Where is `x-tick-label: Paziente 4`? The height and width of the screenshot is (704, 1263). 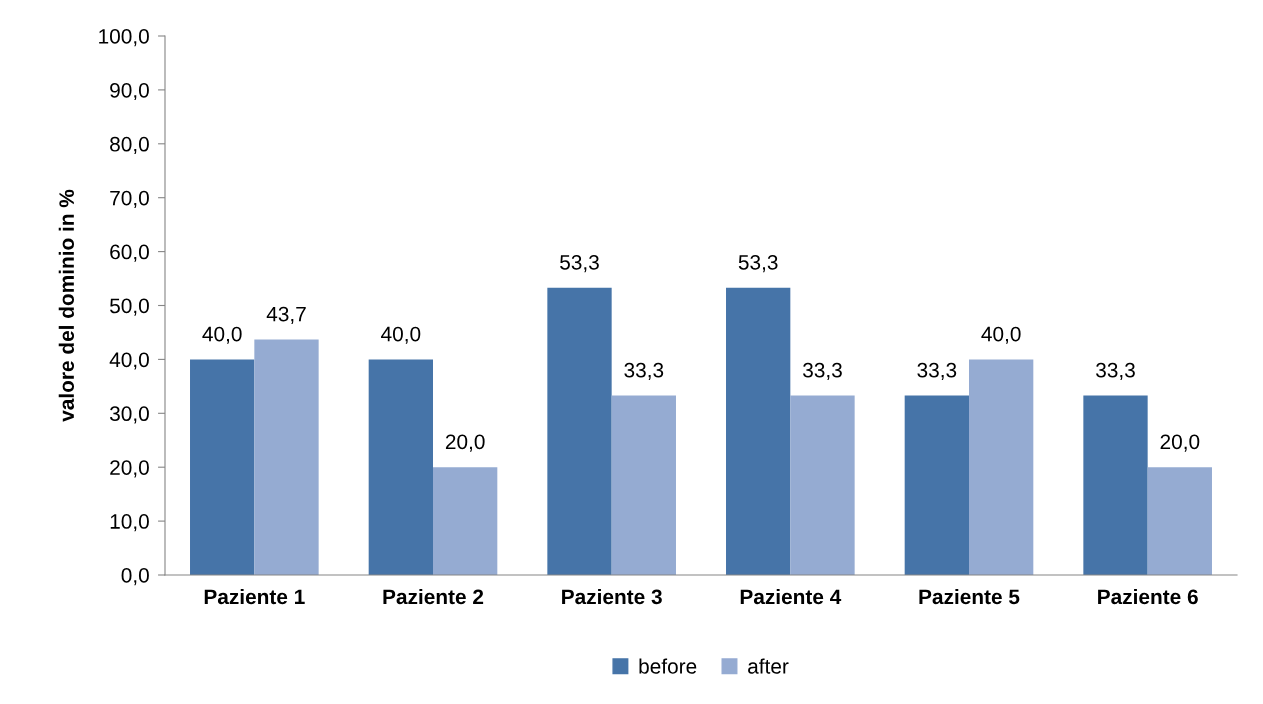
x-tick-label: Paziente 4 is located at coordinates (791, 596).